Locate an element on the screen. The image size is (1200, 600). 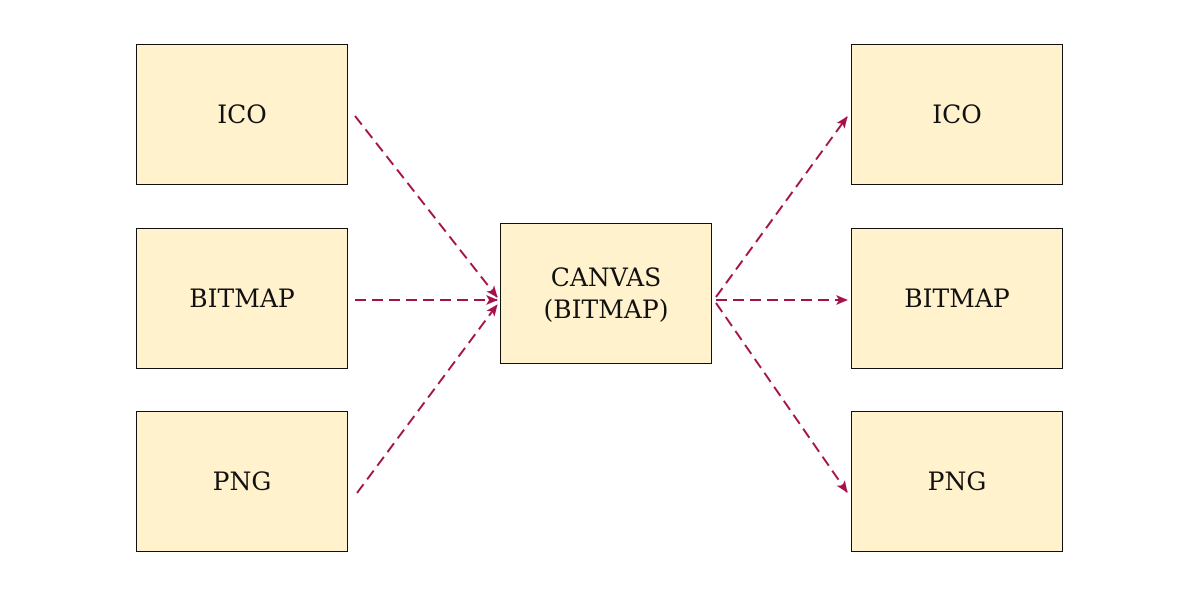
output-label-png: PNG is located at coordinates (957, 481).